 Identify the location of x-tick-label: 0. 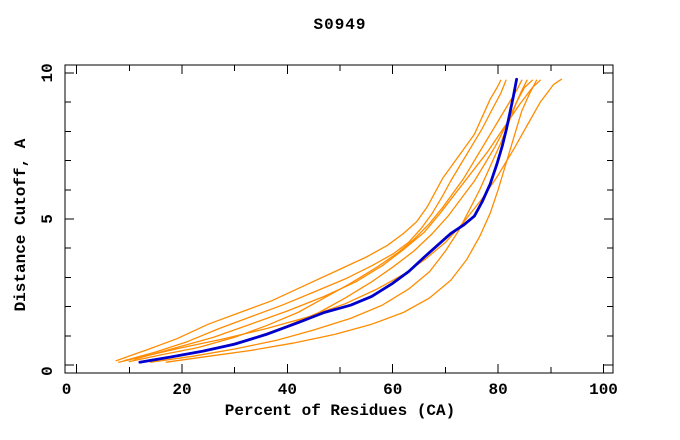
(67, 390).